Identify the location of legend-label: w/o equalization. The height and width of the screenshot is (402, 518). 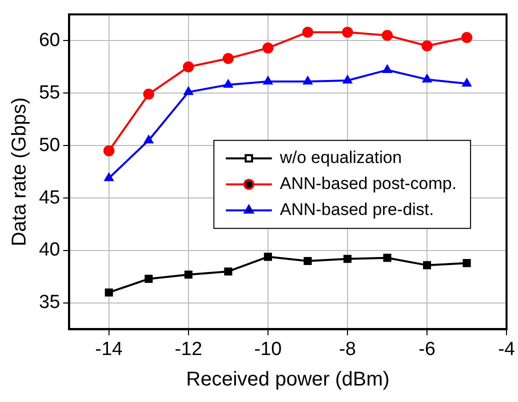
(340, 158).